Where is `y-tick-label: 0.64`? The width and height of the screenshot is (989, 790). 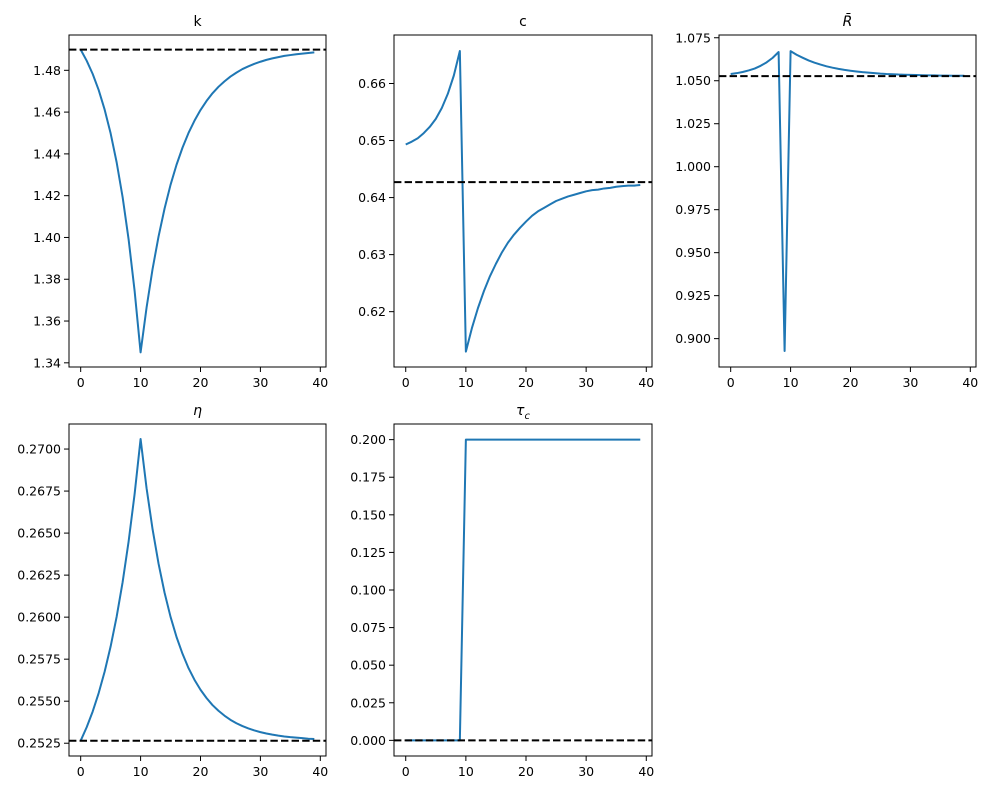
y-tick-label: 0.64 is located at coordinates (372, 197).